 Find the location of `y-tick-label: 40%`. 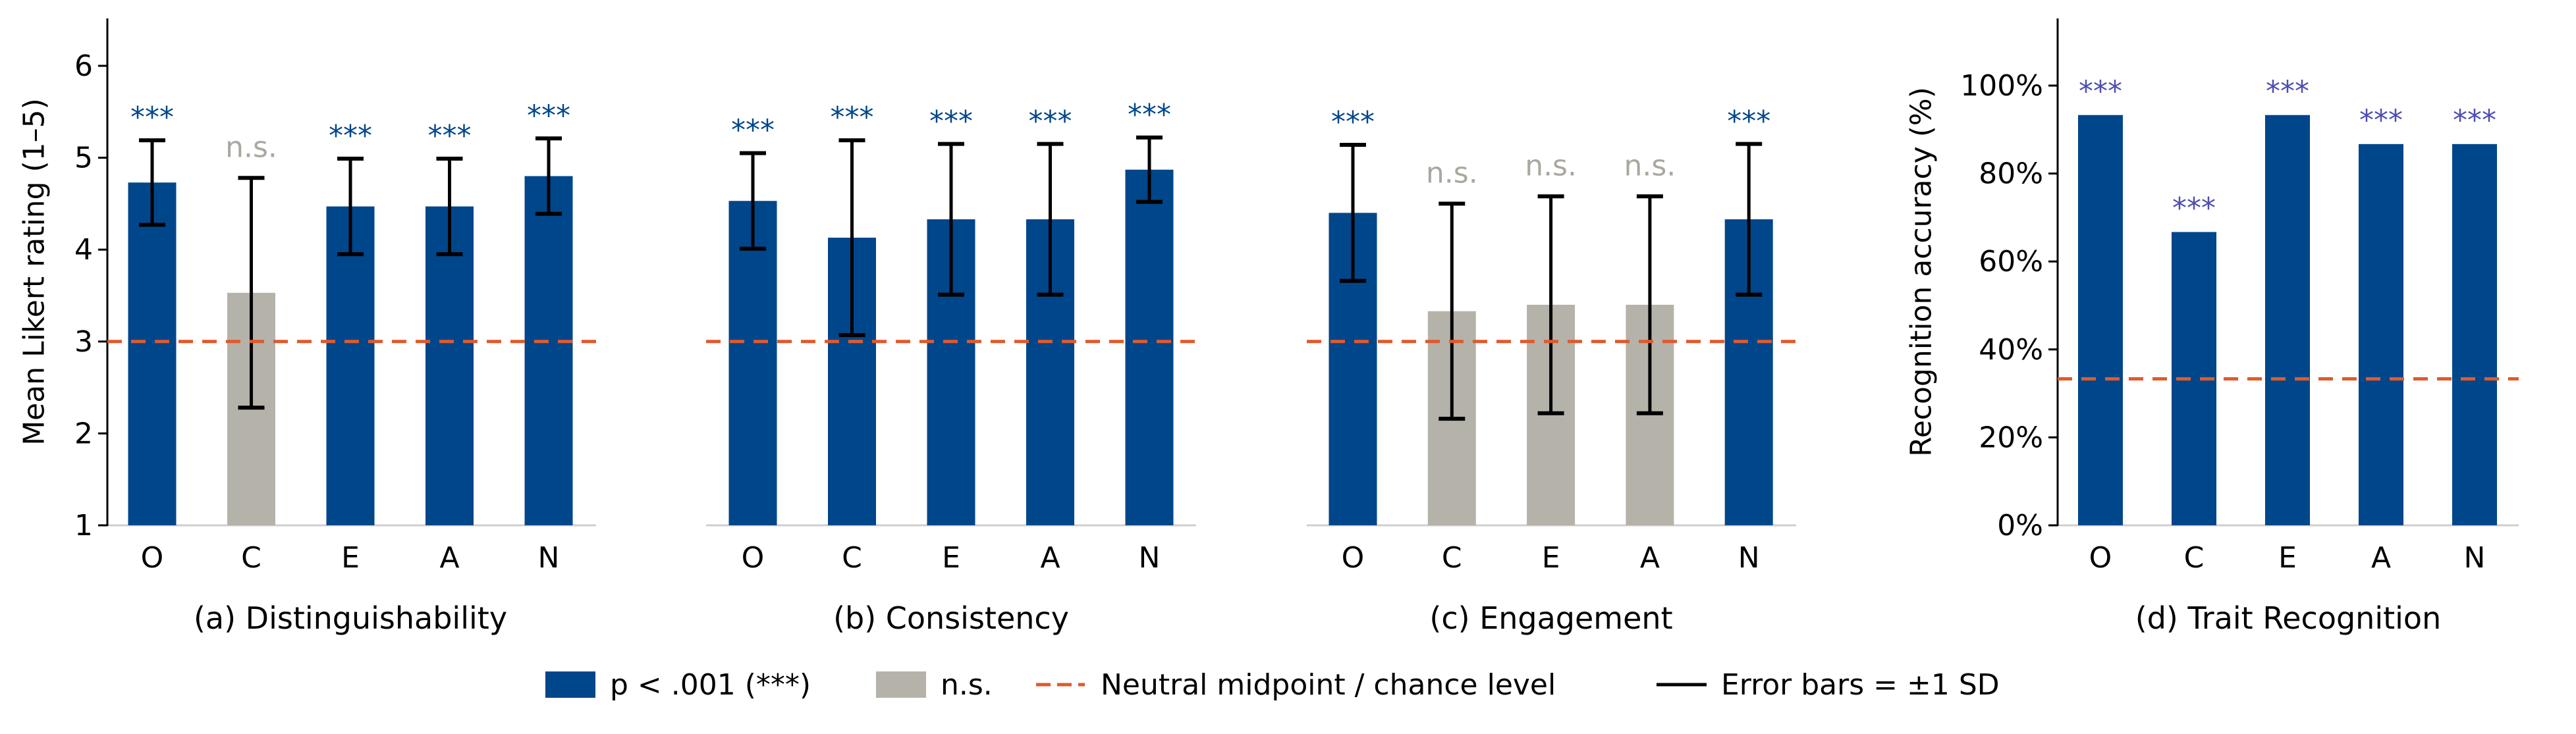

y-tick-label: 40% is located at coordinates (2011, 350).